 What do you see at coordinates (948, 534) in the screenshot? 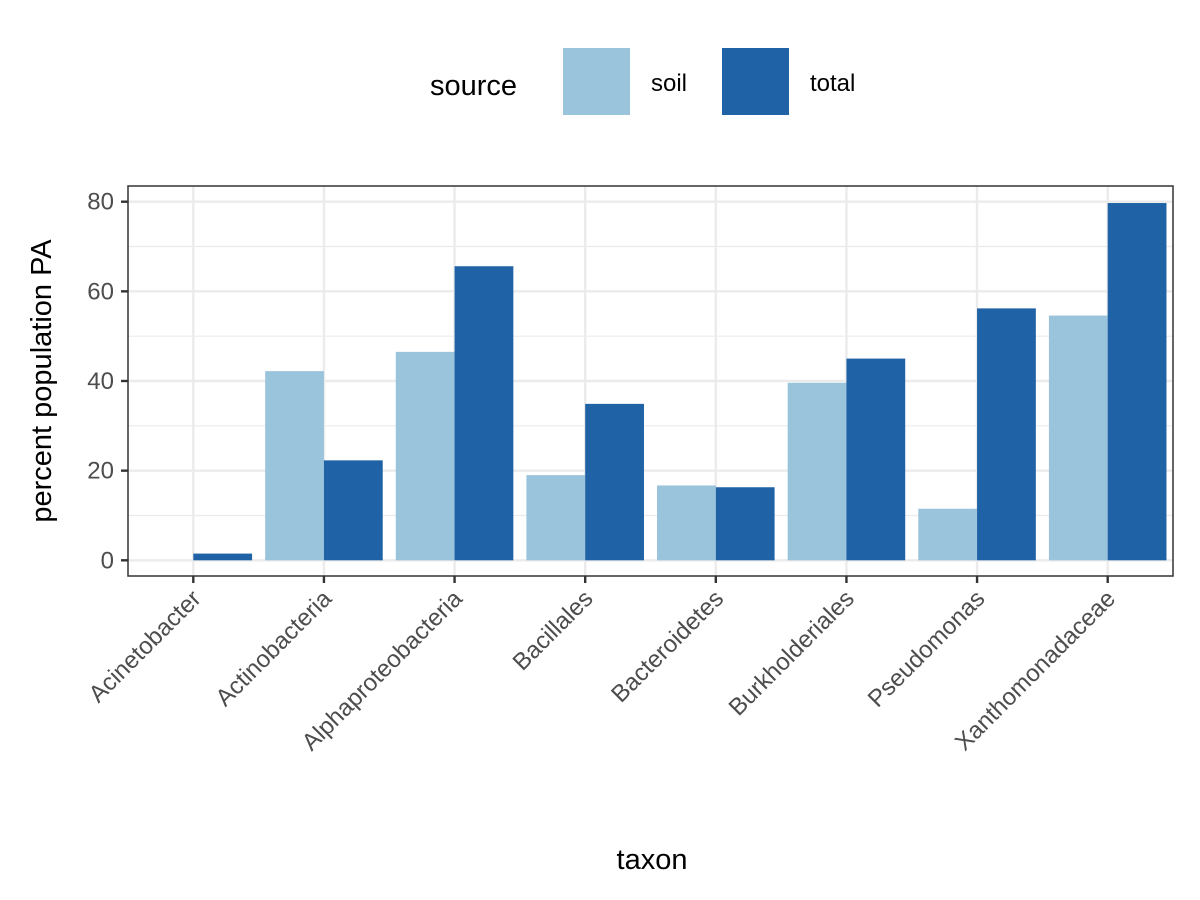
I see `bar-soil-pseudomonas` at bounding box center [948, 534].